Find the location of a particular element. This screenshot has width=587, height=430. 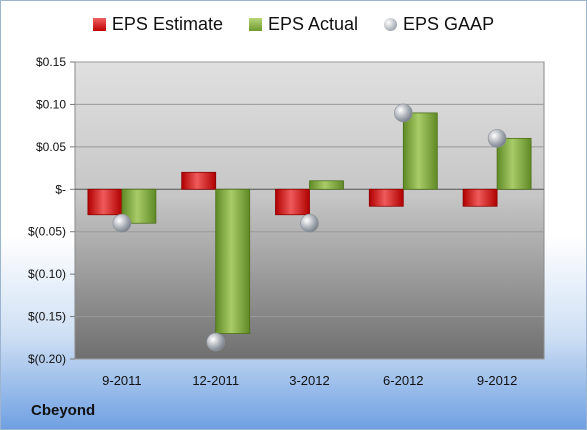

chart-legend: EPS Estimate EPS Actual EPS GAAP is located at coordinates (293, 24).